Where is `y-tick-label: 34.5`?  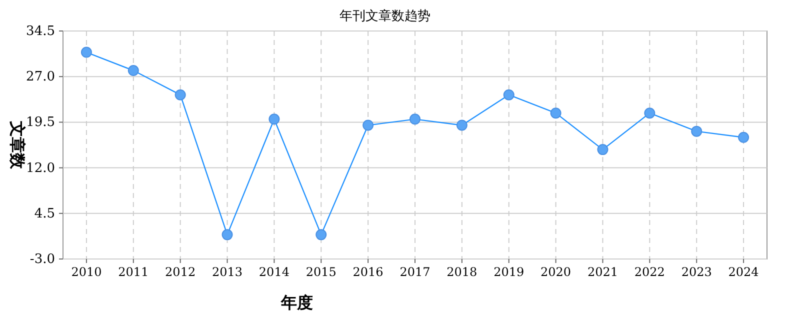 y-tick-label: 34.5 is located at coordinates (40, 31).